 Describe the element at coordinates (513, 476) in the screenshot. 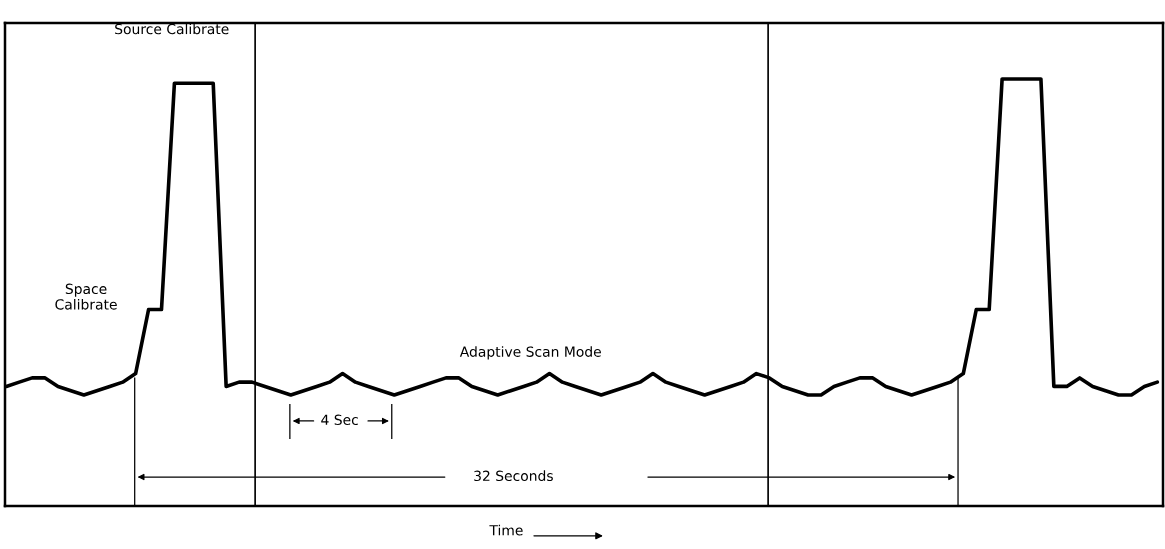

I see `annotation: 32 Seconds` at that location.